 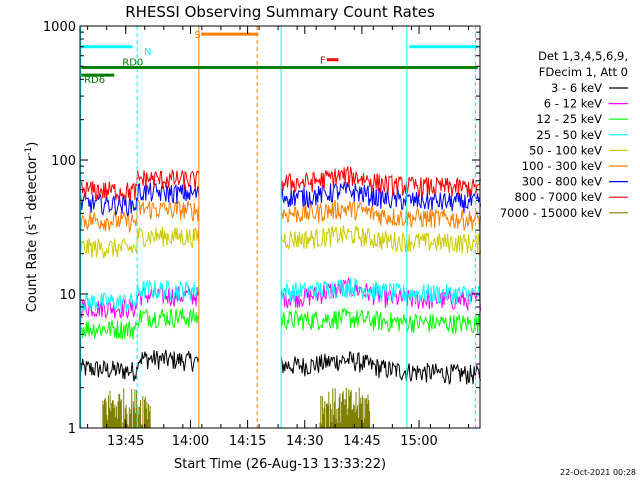 What do you see at coordinates (32, 144) in the screenshot?
I see `y-axis-label-end: )` at bounding box center [32, 144].